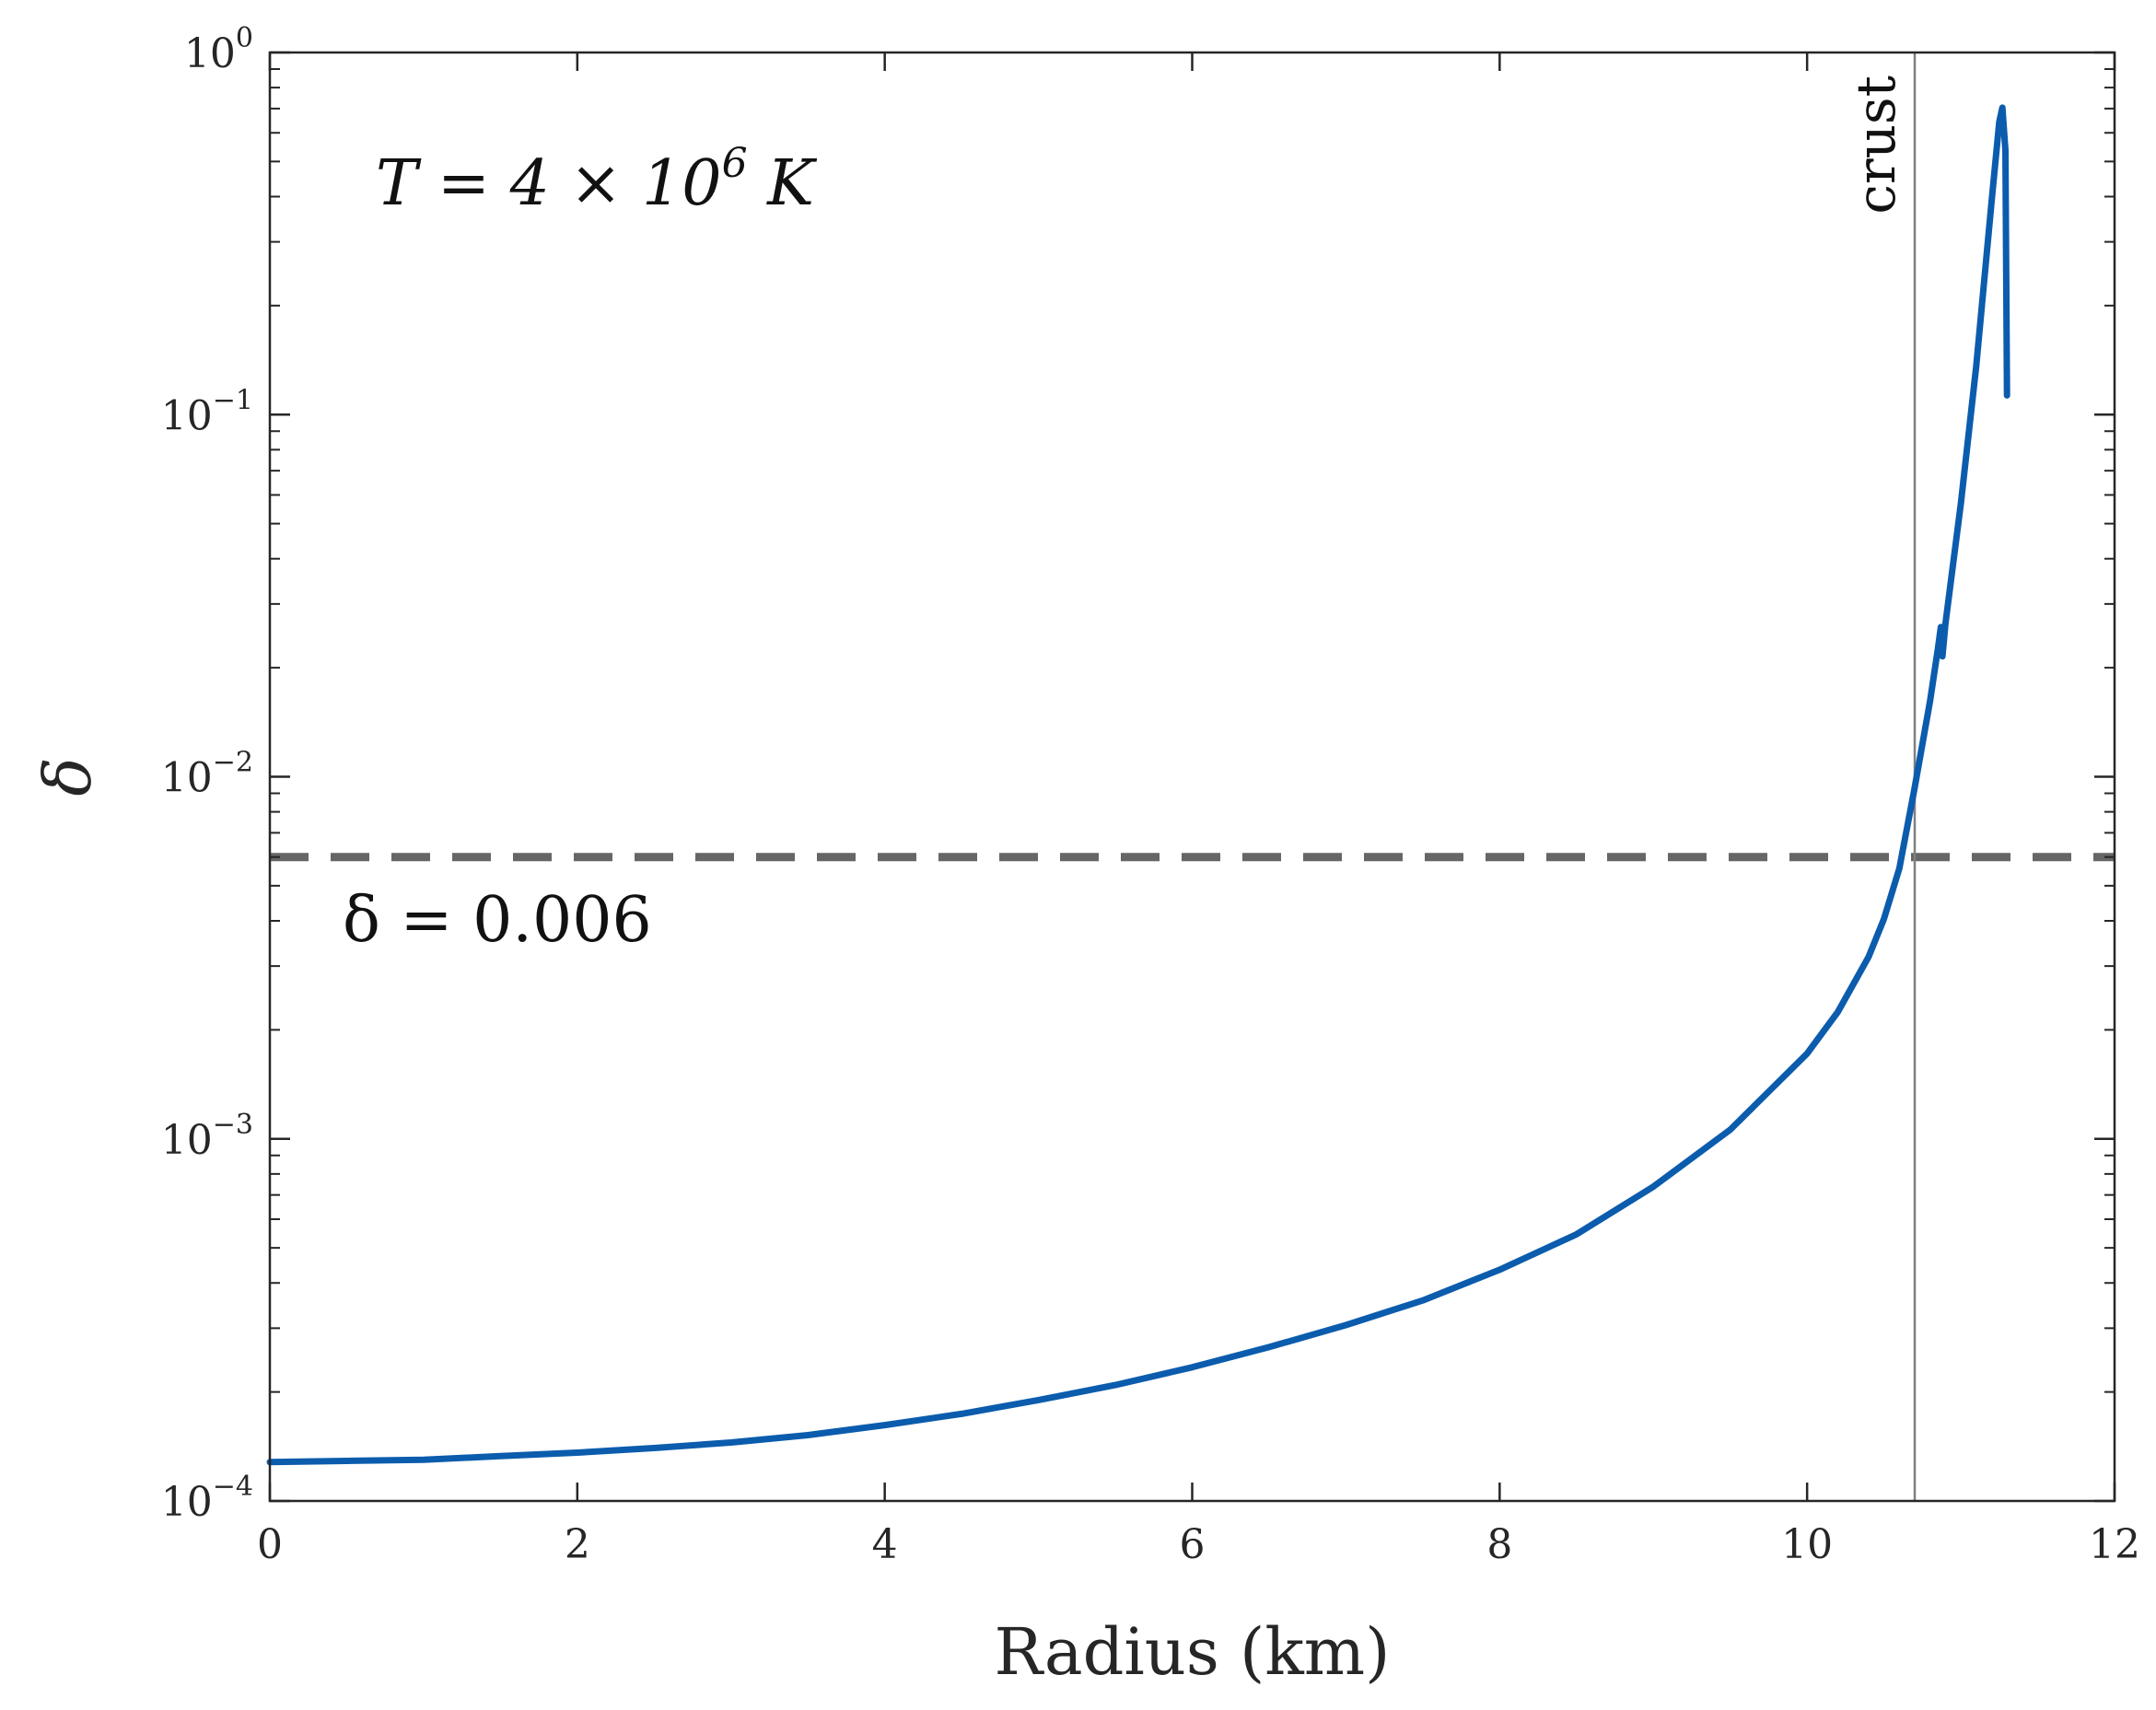  I want to click on x-tick-label: 2, so click(577, 1544).